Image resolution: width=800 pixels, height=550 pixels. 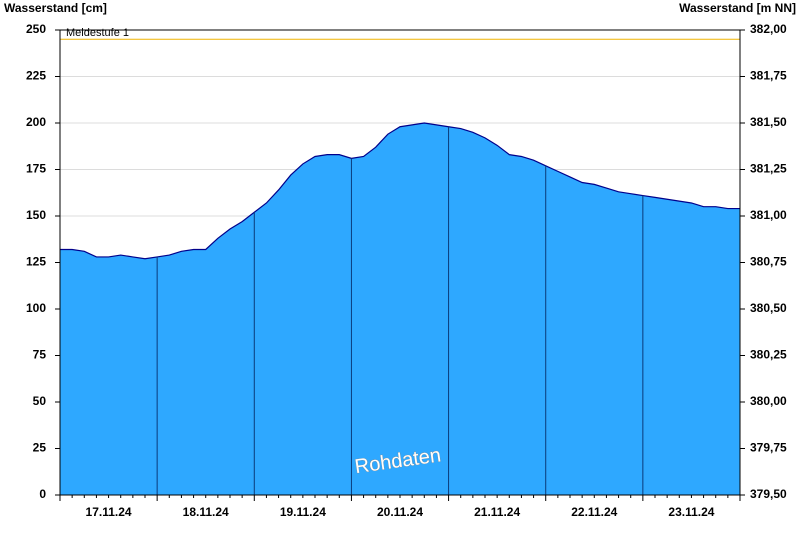 I want to click on x-tick-label: 17.11.24, so click(x=109, y=512).